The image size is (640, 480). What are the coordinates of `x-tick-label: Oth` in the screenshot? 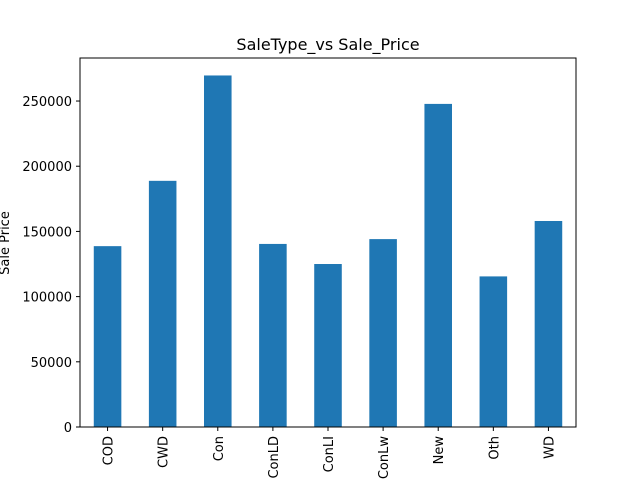 It's located at (494, 448).